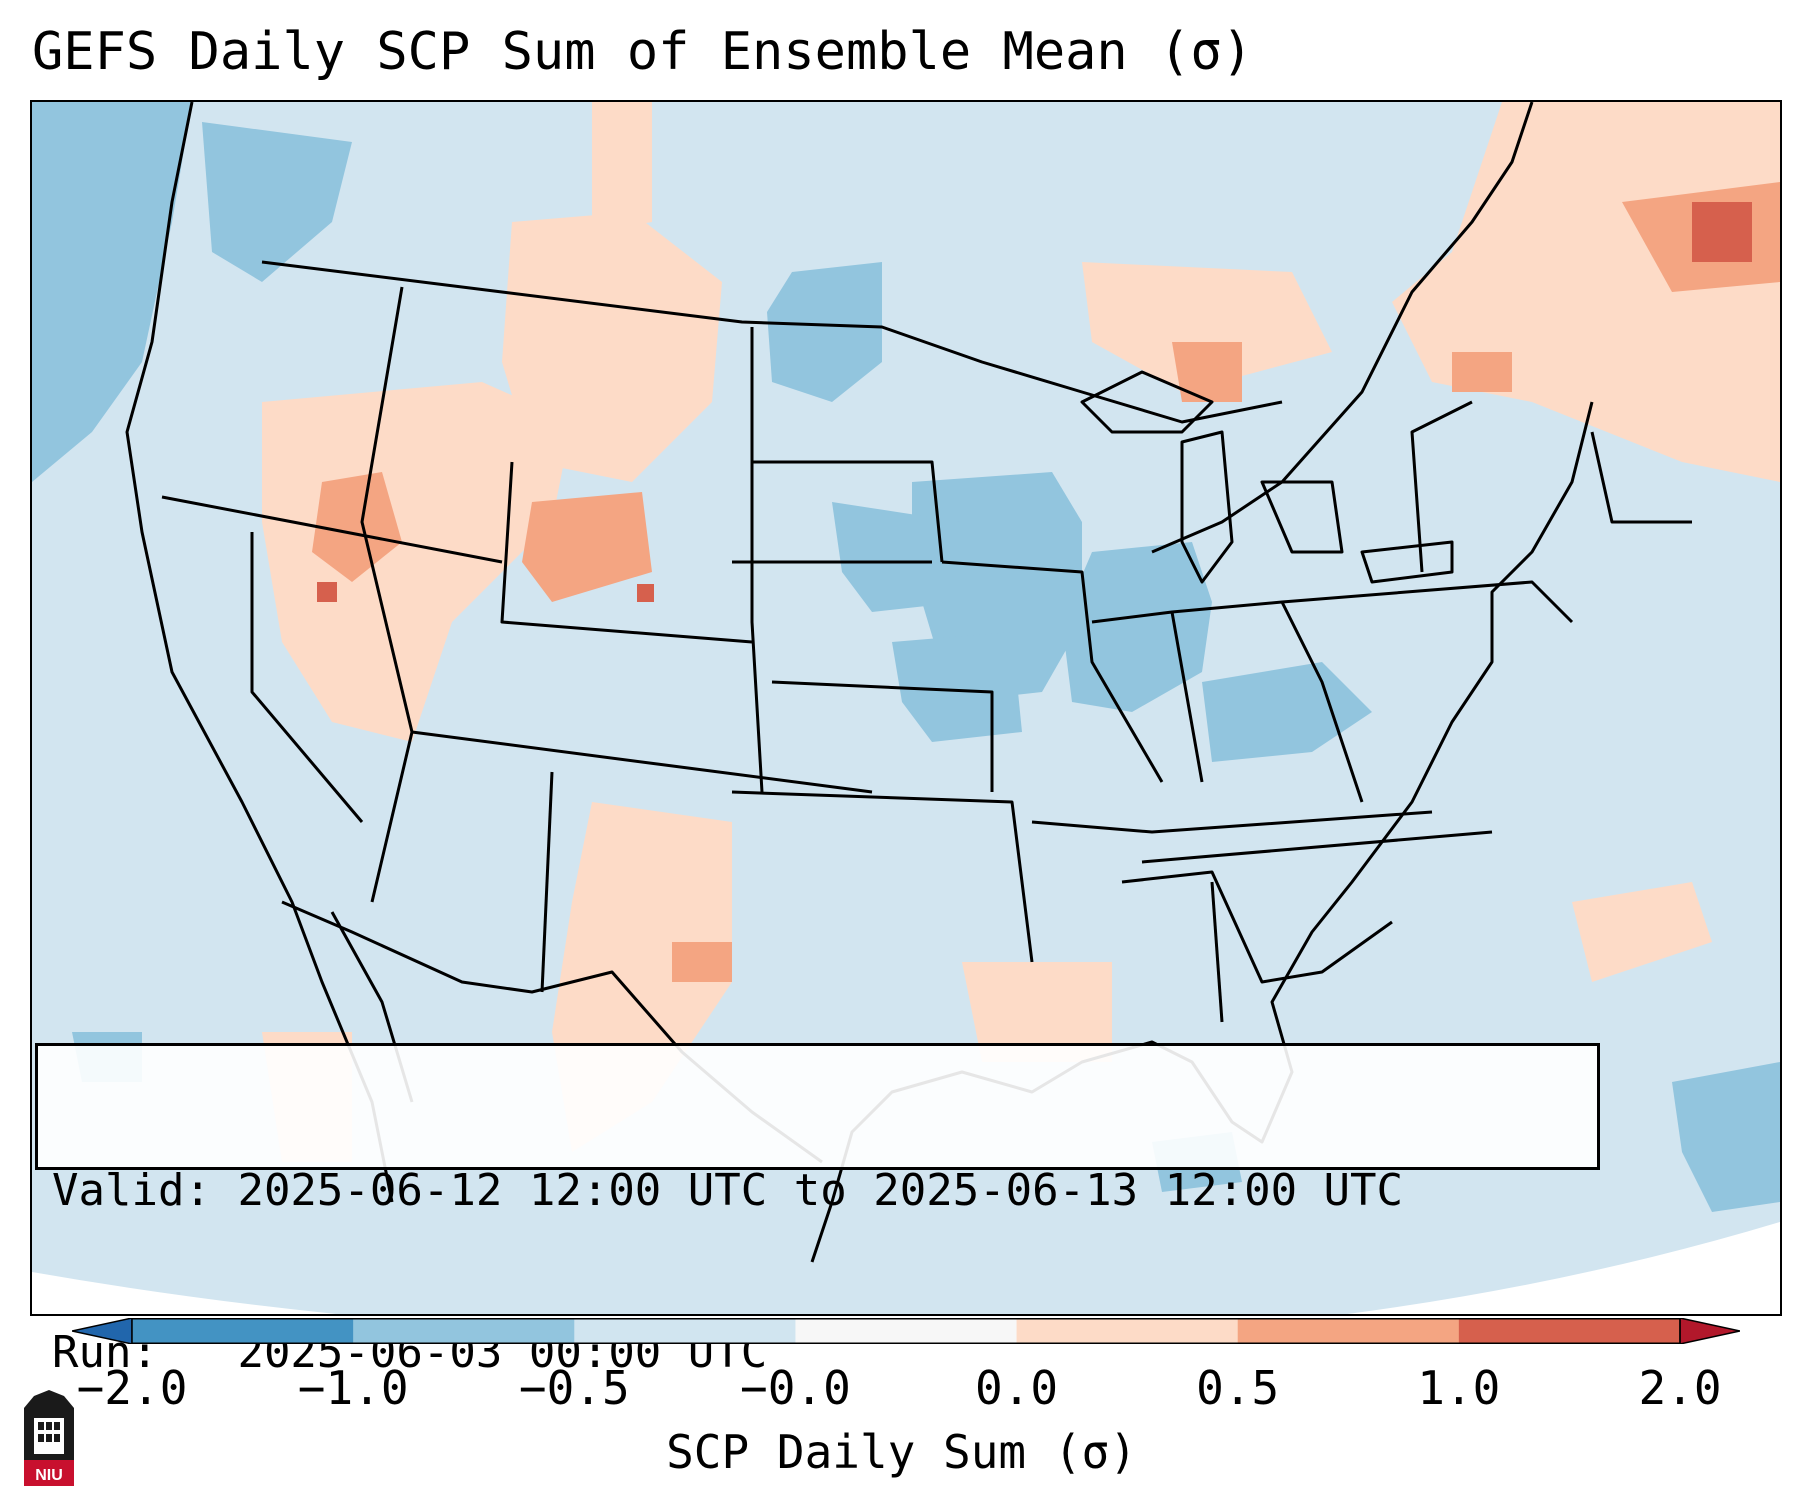 This screenshot has width=1803, height=1506. I want to click on map-title: GEFS Daily SCP Sum of Ensemble Mean (σ), so click(642, 52).